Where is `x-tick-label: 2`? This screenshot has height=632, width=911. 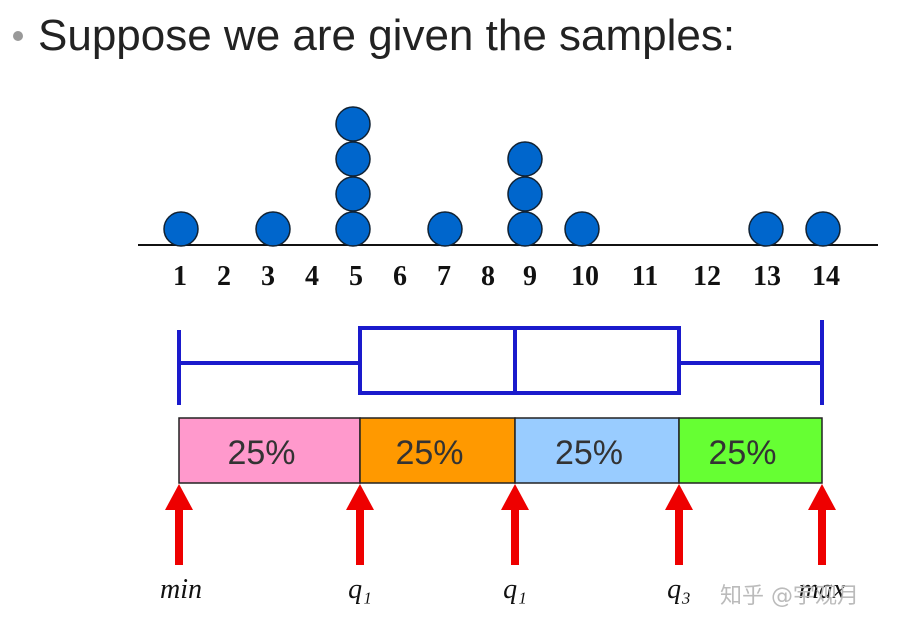 x-tick-label: 2 is located at coordinates (224, 276).